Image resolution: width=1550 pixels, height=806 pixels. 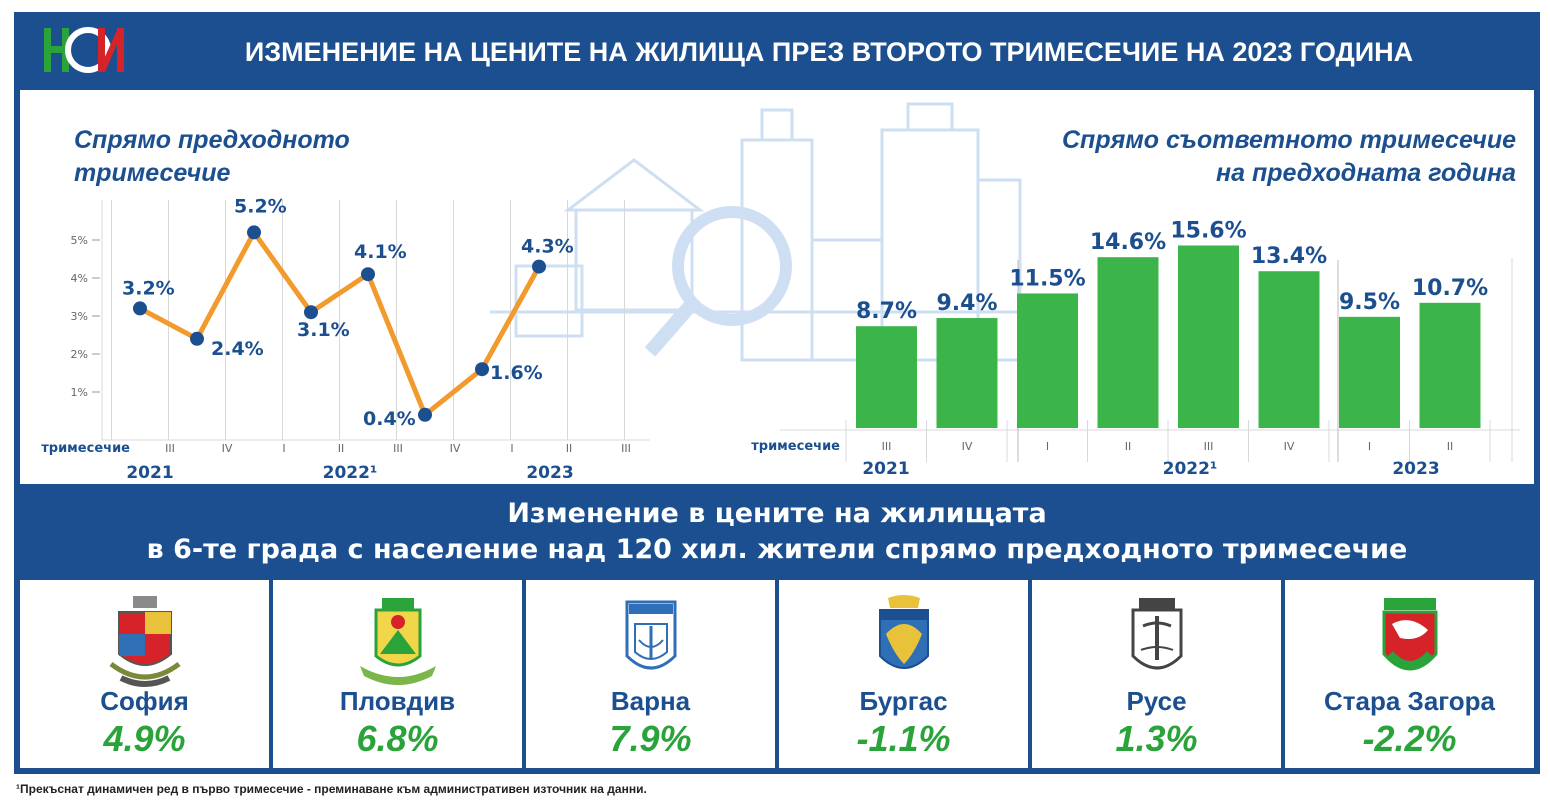 What do you see at coordinates (144, 701) in the screenshot?
I see `city-name: София` at bounding box center [144, 701].